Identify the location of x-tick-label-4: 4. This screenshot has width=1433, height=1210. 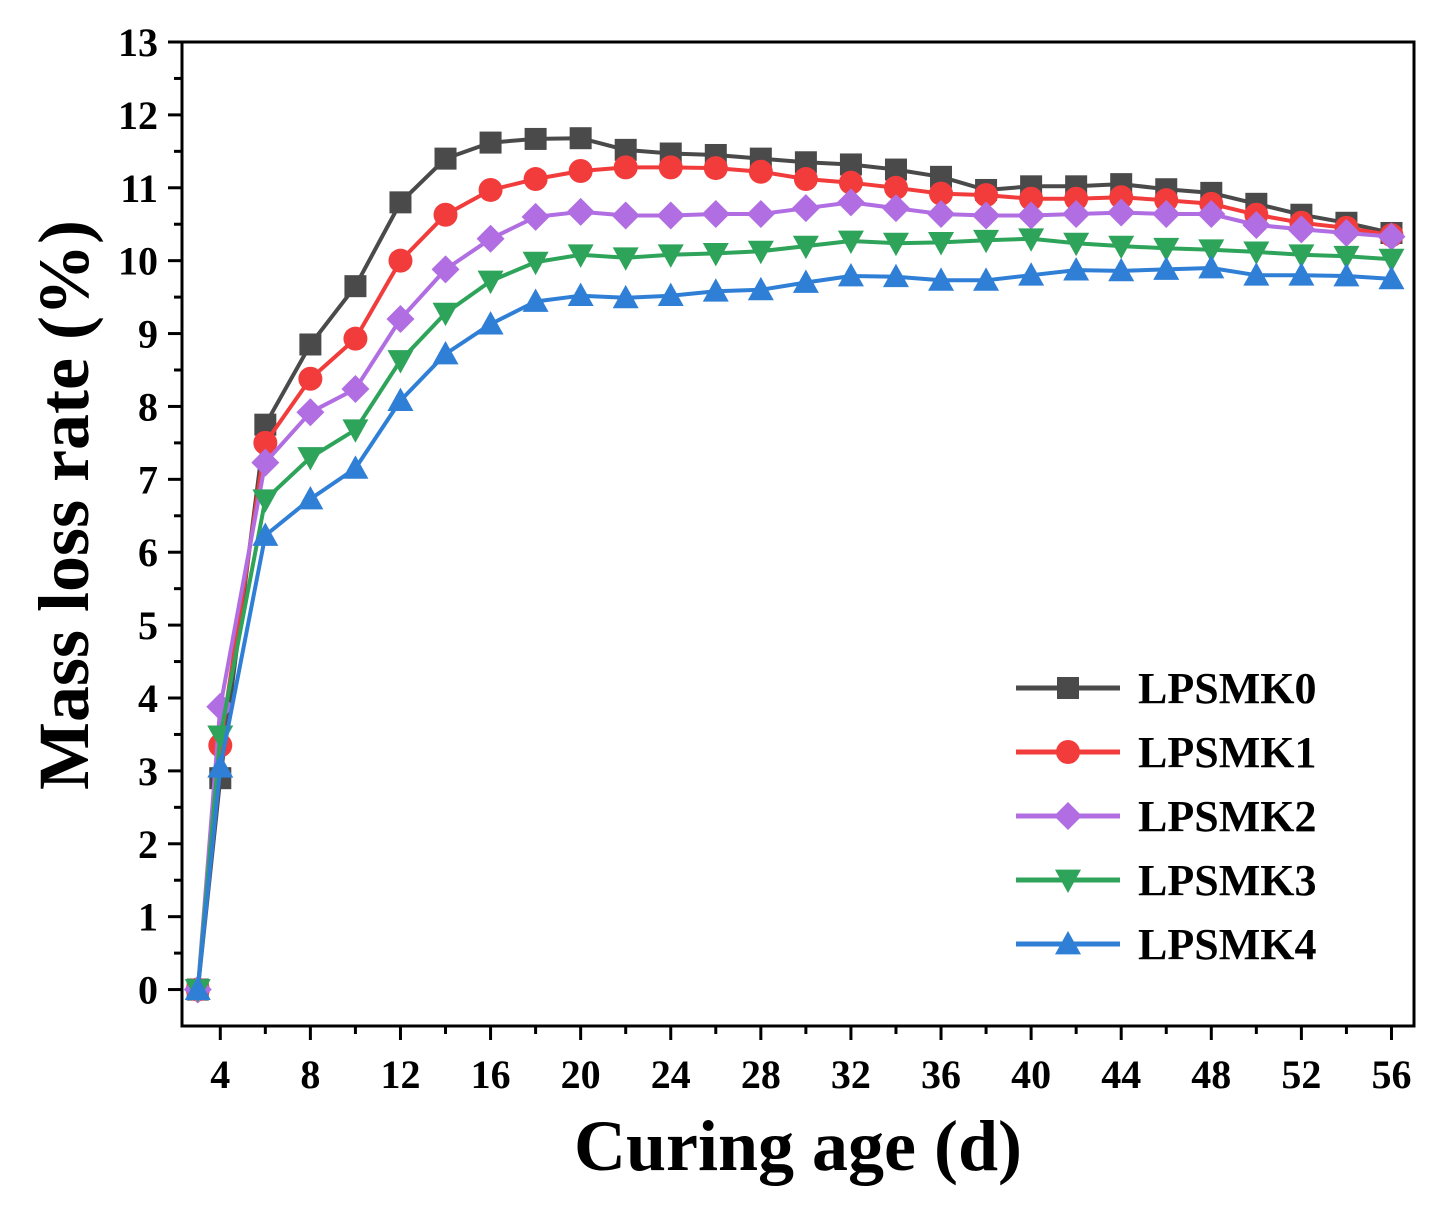
(220, 1074).